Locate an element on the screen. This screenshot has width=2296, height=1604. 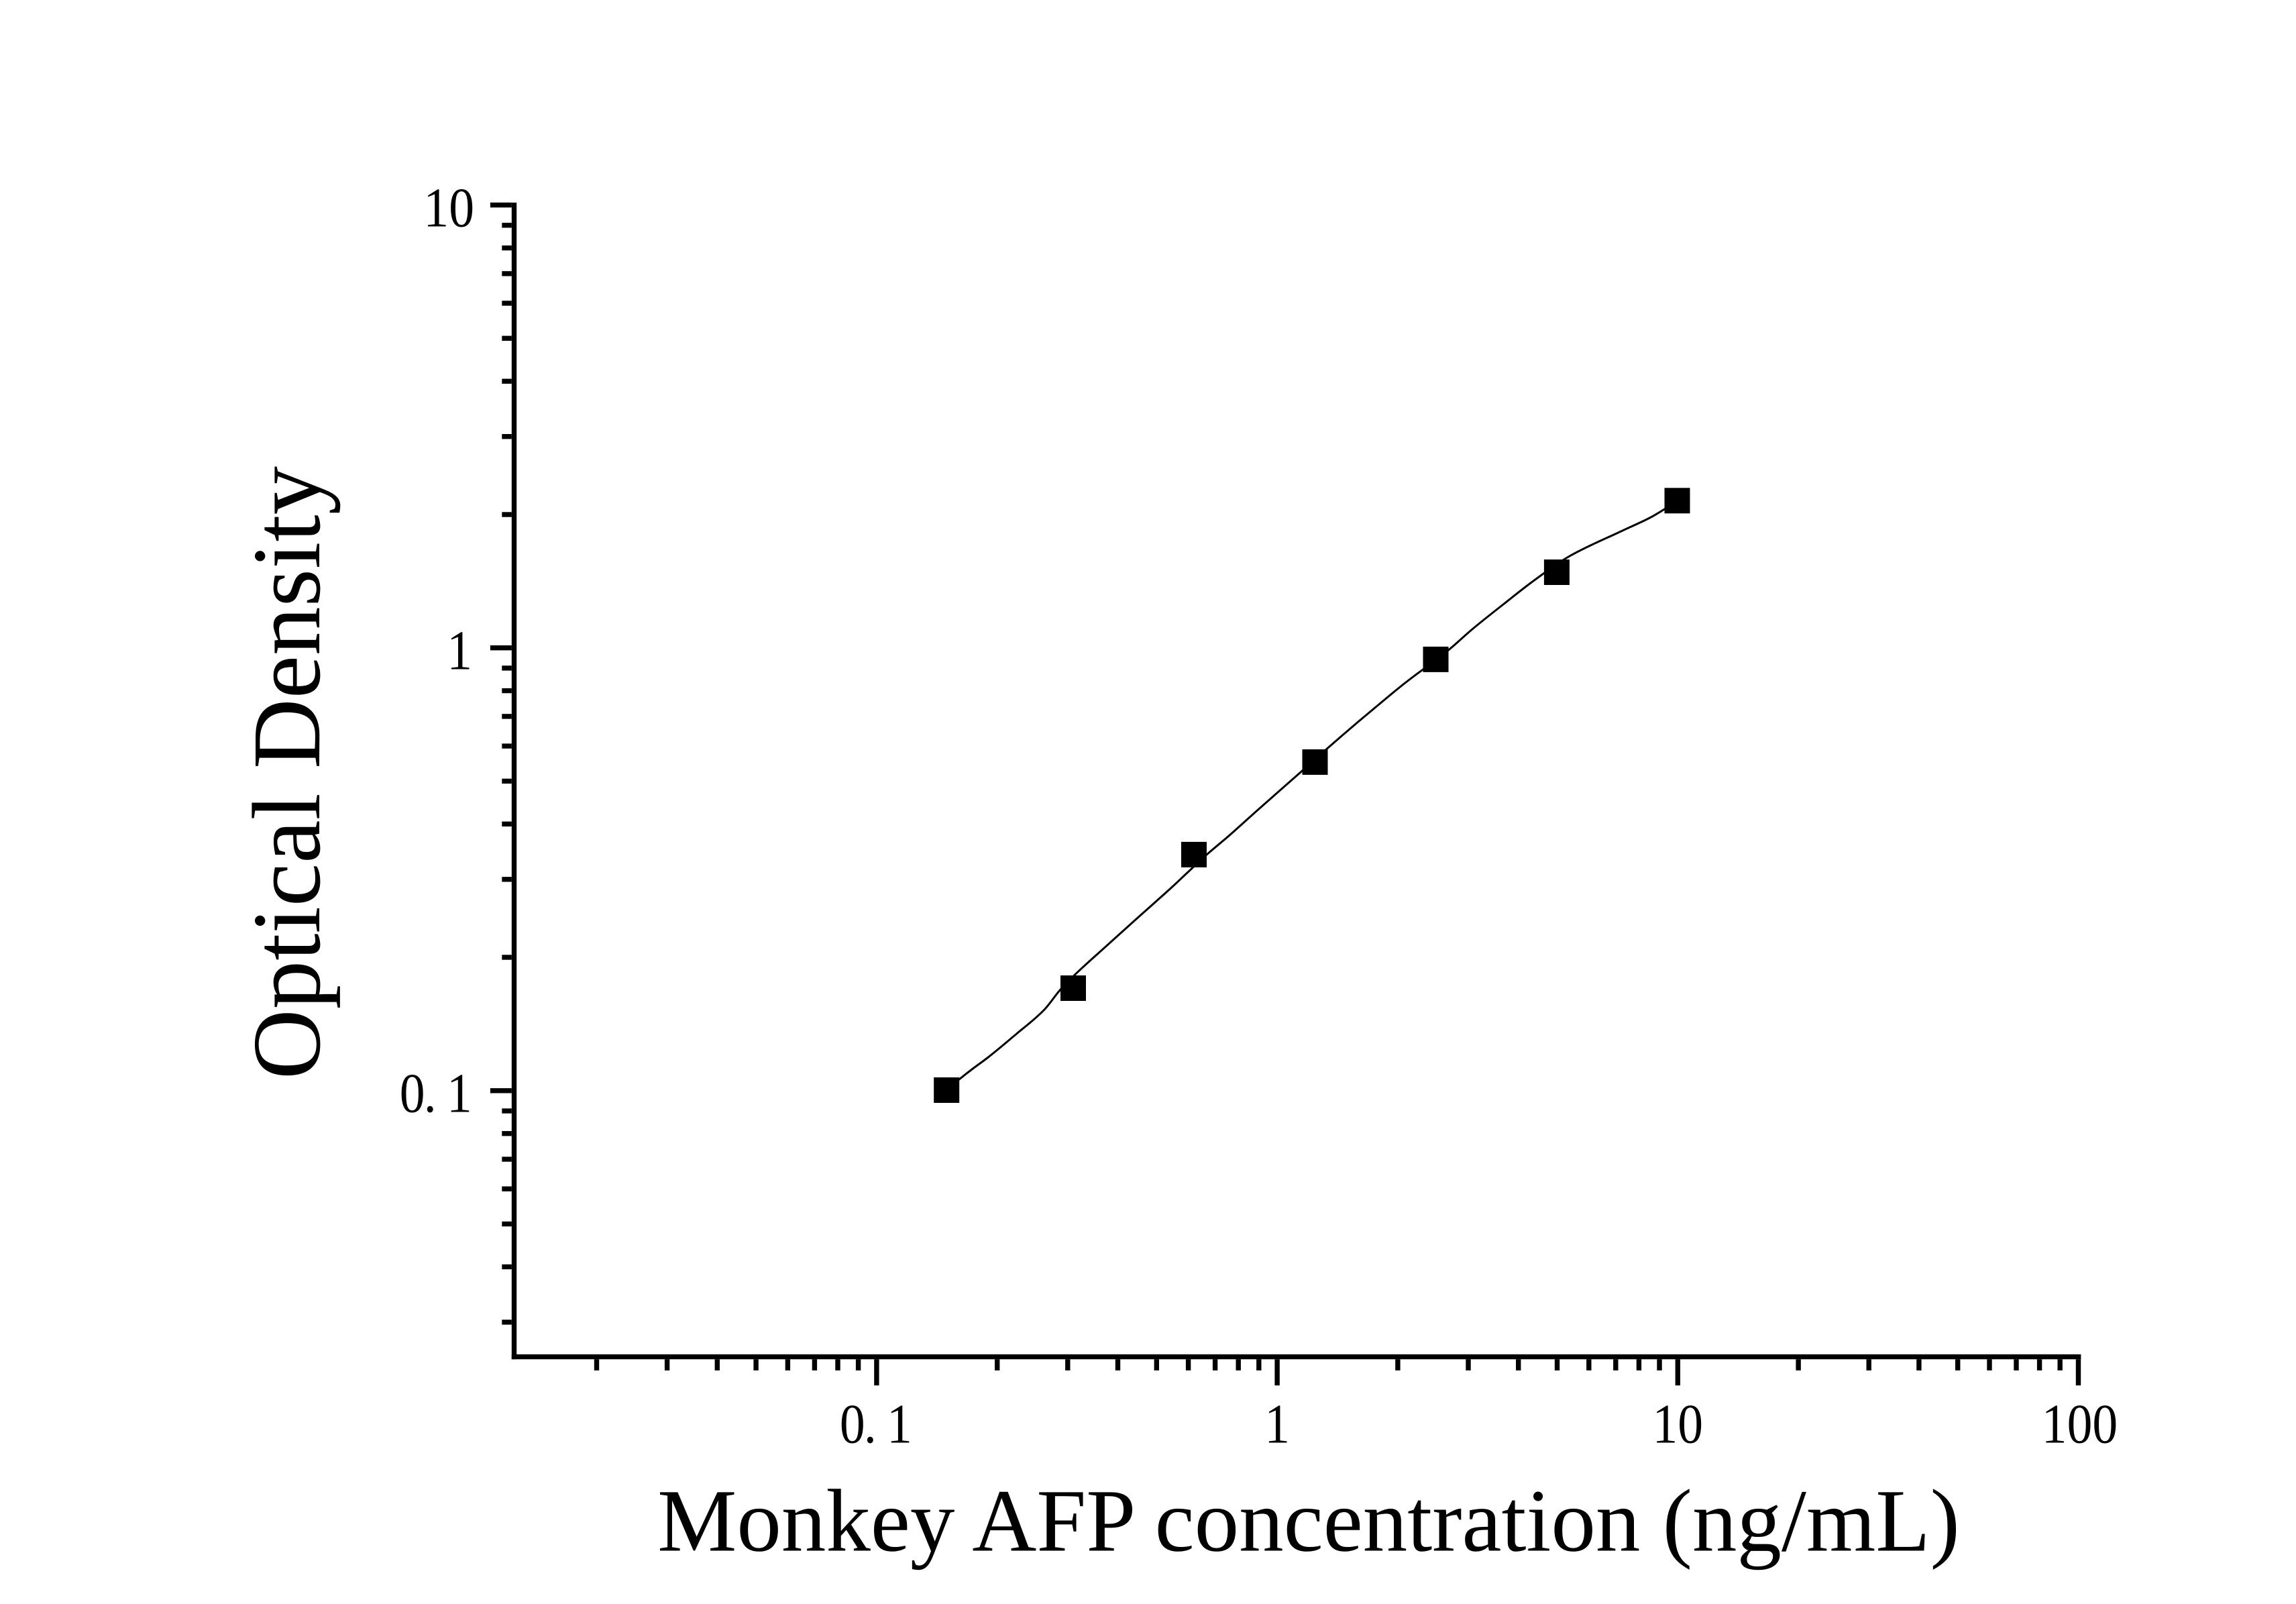
svg-text:Monkey AFP concentration (ng/m: Monkey AFP concentration (ng/mL) is located at coordinates (1308, 1520).